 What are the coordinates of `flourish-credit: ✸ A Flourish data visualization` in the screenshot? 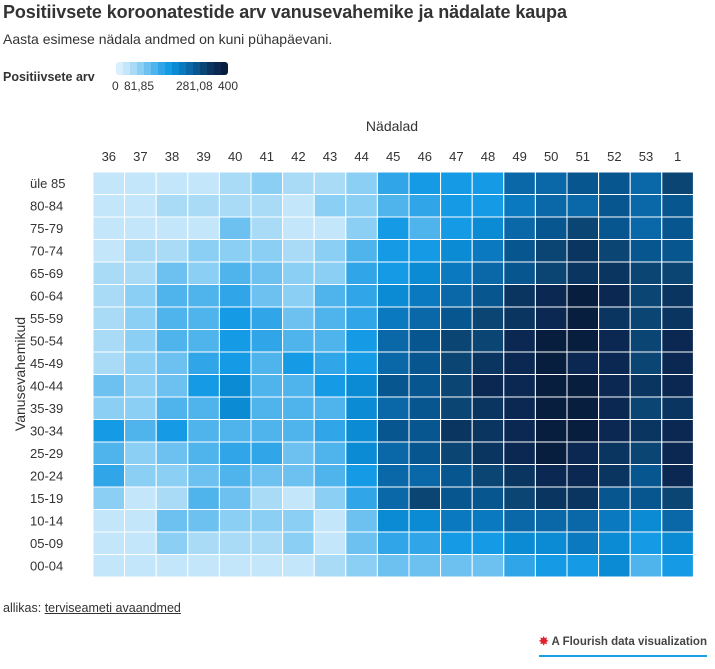 It's located at (622, 645).